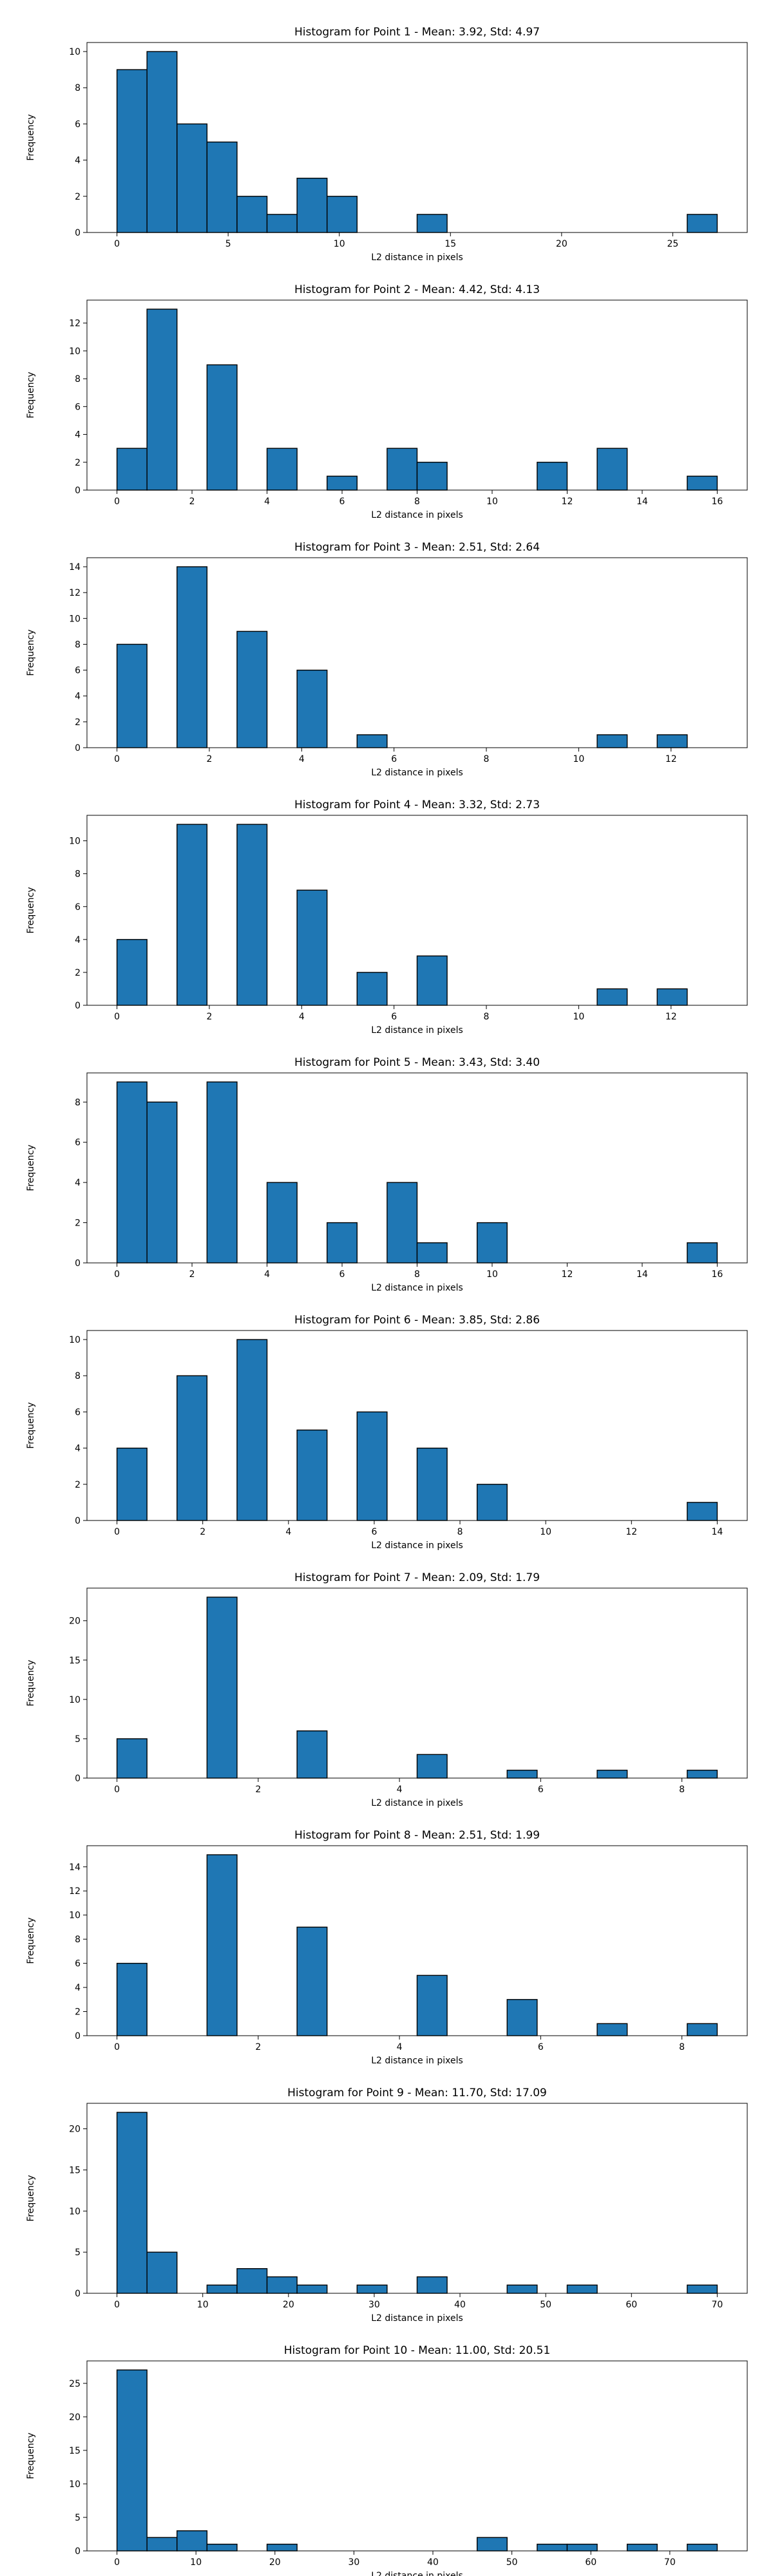 Image resolution: width=773 pixels, height=2576 pixels. I want to click on y-tick-label: 0, so click(78, 1263).